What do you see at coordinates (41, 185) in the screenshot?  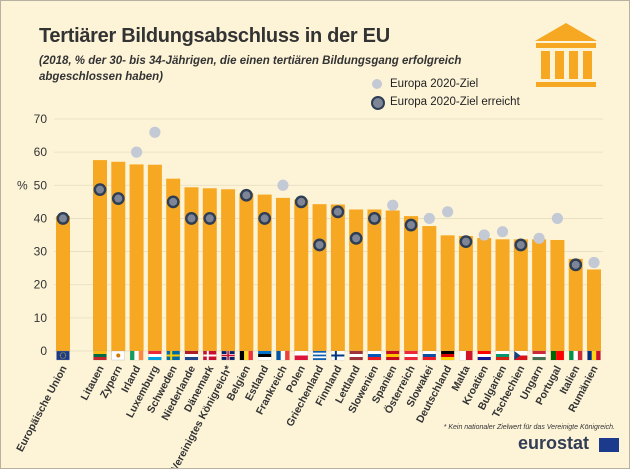 I see `y-tick-label: 50` at bounding box center [41, 185].